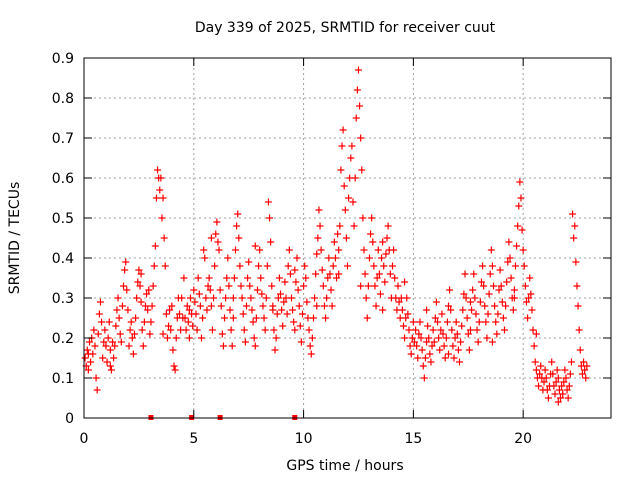 This screenshot has height=480, width=640. What do you see at coordinates (84, 439) in the screenshot?
I see `x-tick-label: 0` at bounding box center [84, 439].